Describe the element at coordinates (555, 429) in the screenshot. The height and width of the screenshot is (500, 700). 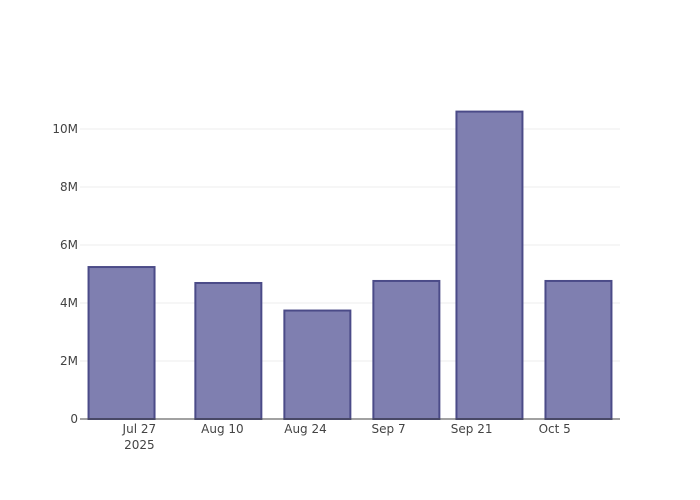
I see `x-tick-label: Oct 5` at that location.